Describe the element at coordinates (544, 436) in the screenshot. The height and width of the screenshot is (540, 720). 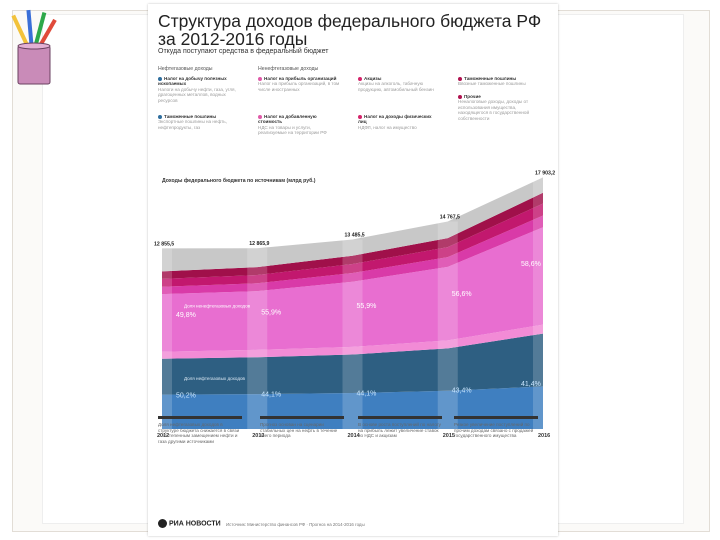
I see `year-label: 2016` at that location.